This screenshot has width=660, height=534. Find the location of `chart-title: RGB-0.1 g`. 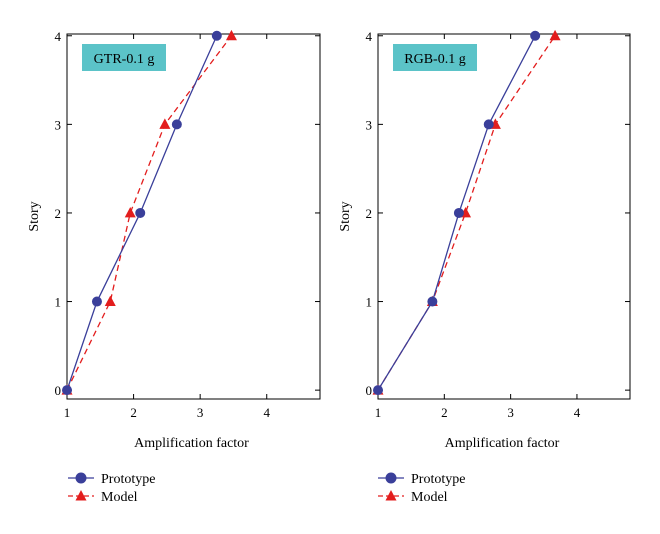

chart-title: RGB-0.1 g is located at coordinates (434, 59).